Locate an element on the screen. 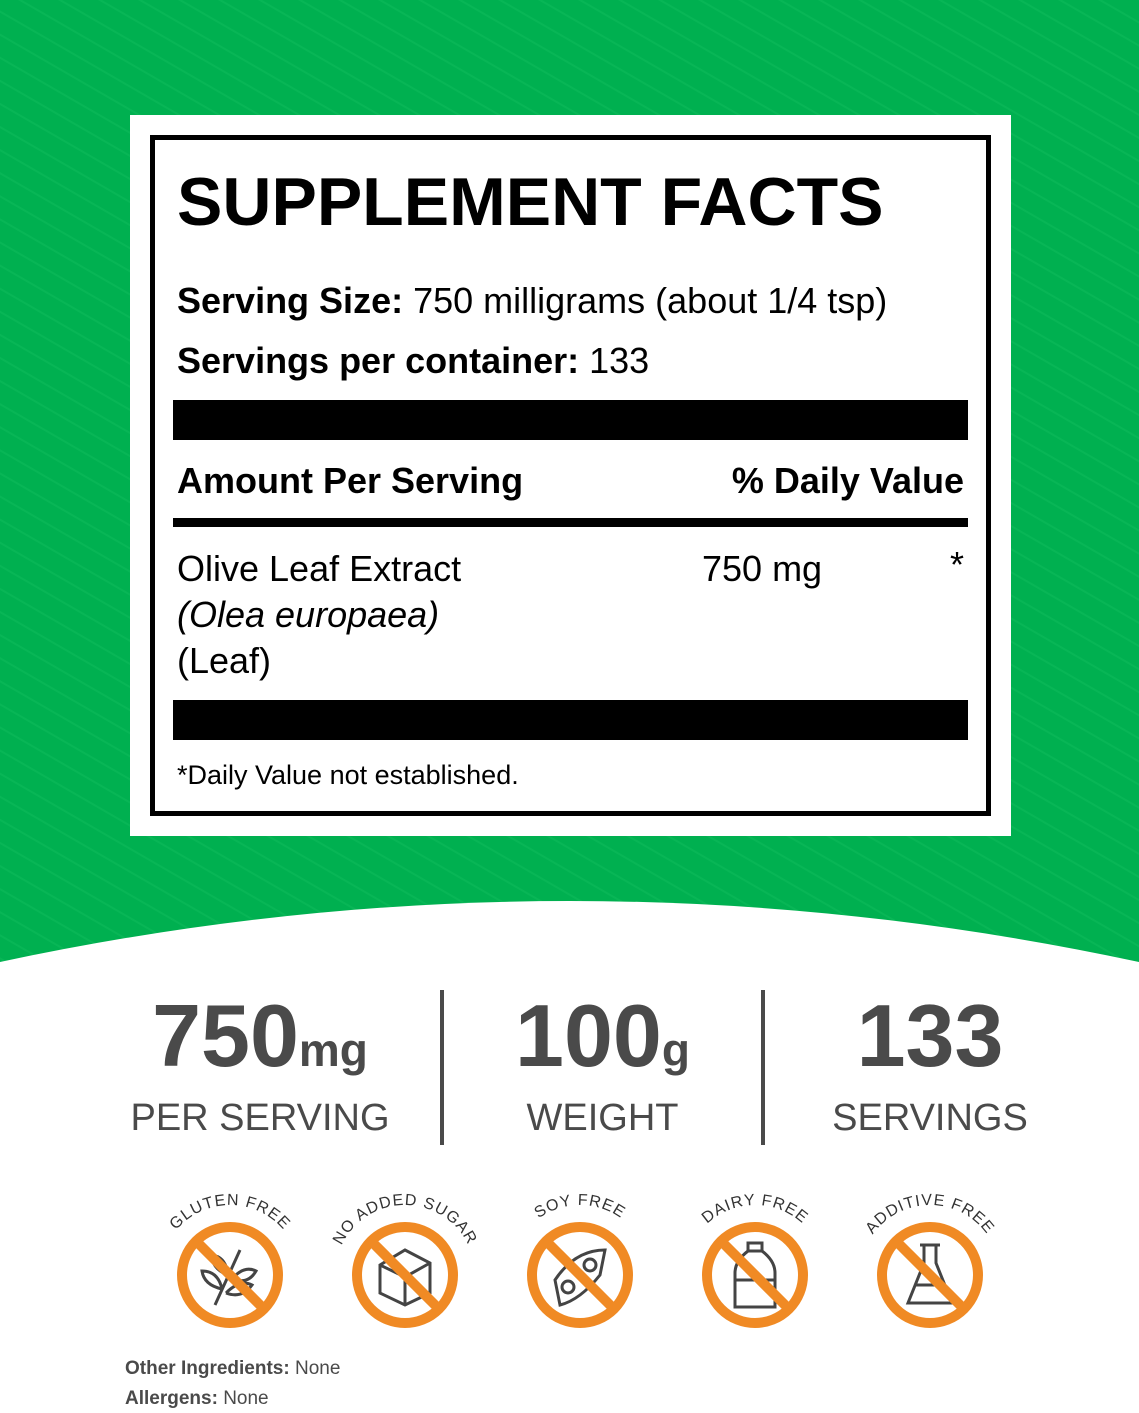 The width and height of the screenshot is (1139, 1413). serving-size-label: Serving Size: is located at coordinates (290, 300).